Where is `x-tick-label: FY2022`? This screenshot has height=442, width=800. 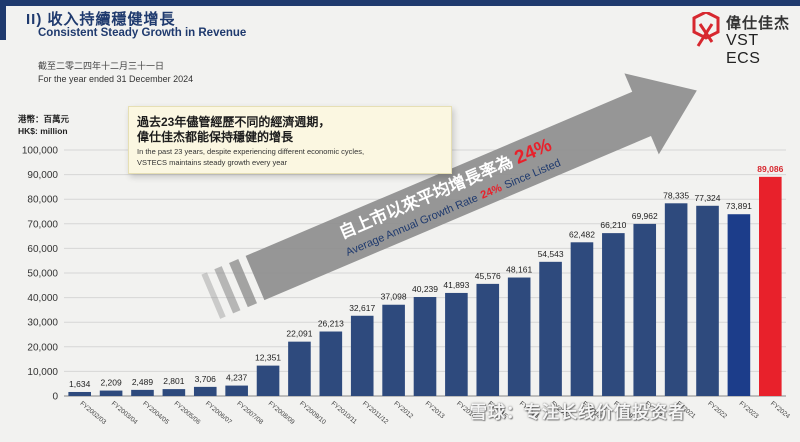
x-tick-label: FY2022 is located at coordinates (717, 410).